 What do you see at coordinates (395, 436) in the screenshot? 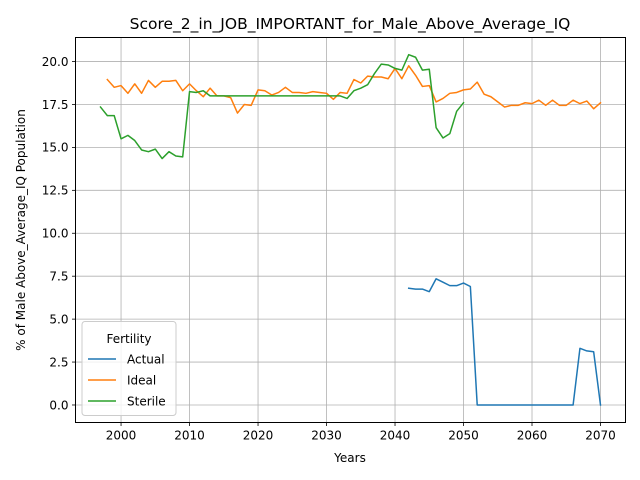
I see `x-tick-label: 2040` at bounding box center [395, 436].